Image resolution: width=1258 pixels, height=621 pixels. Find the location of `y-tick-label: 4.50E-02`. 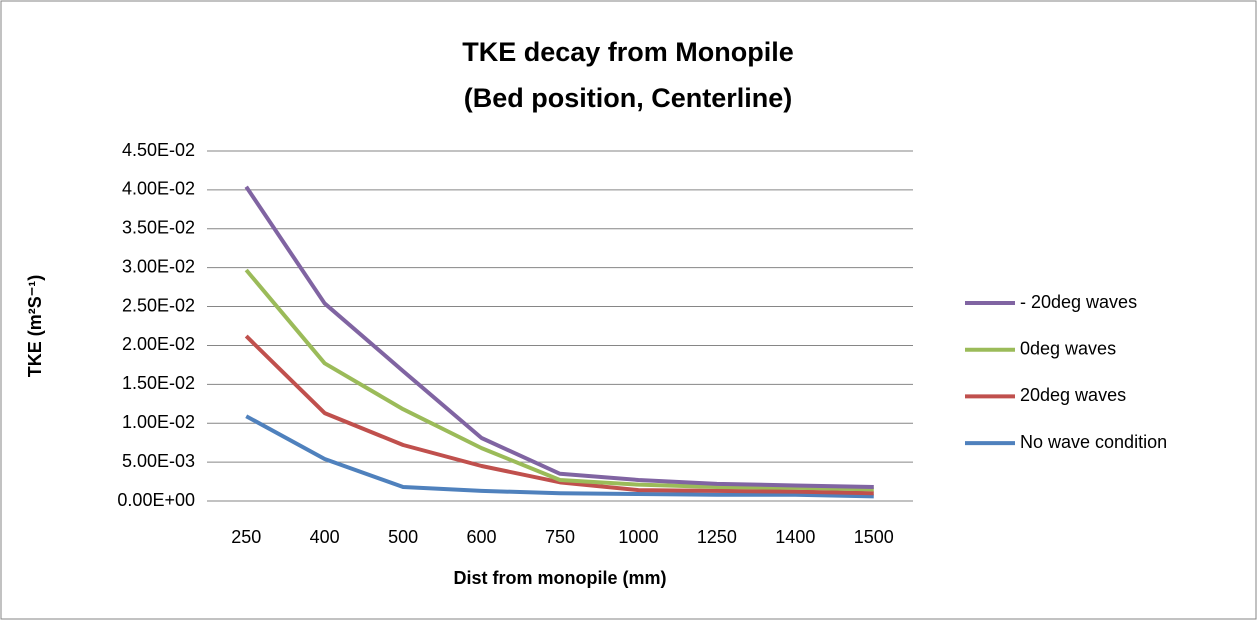

y-tick-label: 4.50E-02 is located at coordinates (158, 150).